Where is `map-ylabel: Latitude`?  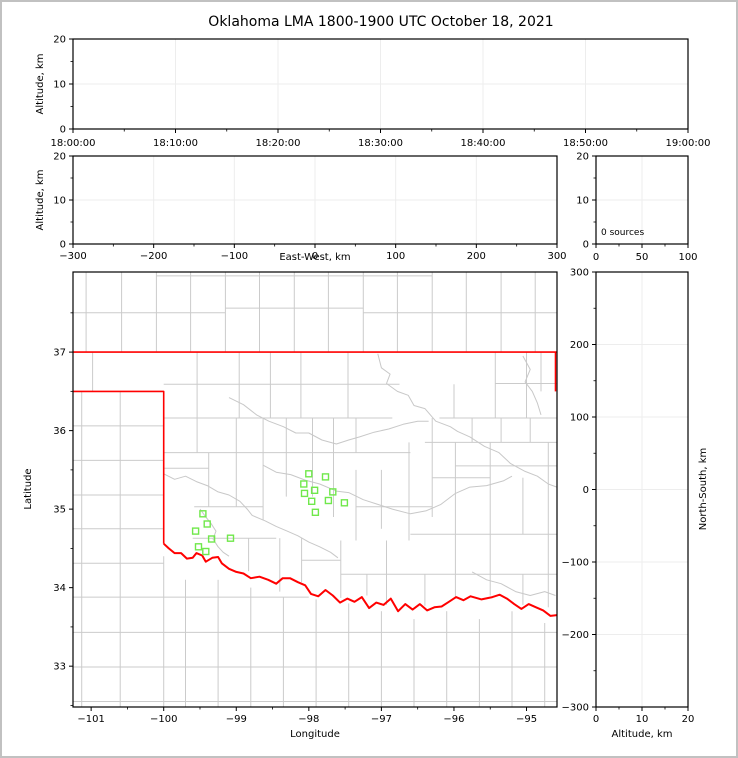 map-ylabel: Latitude is located at coordinates (28, 488).